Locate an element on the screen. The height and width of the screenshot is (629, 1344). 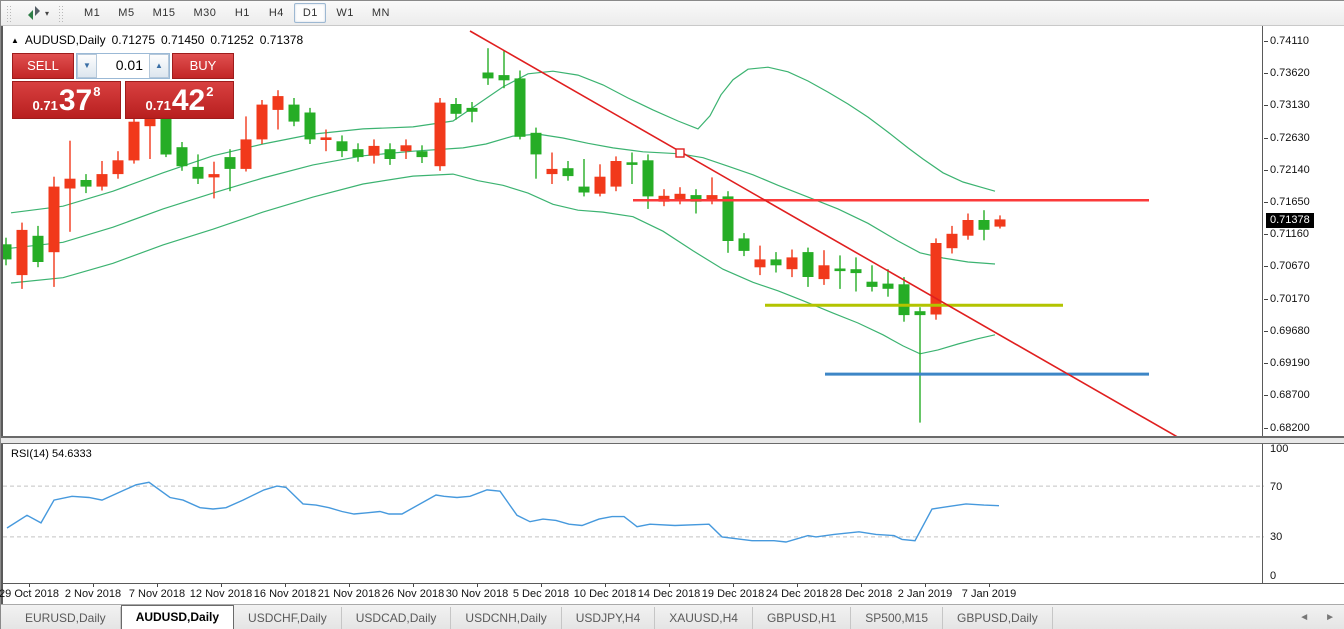
volume-increase-button: ▲ is located at coordinates (159, 66).